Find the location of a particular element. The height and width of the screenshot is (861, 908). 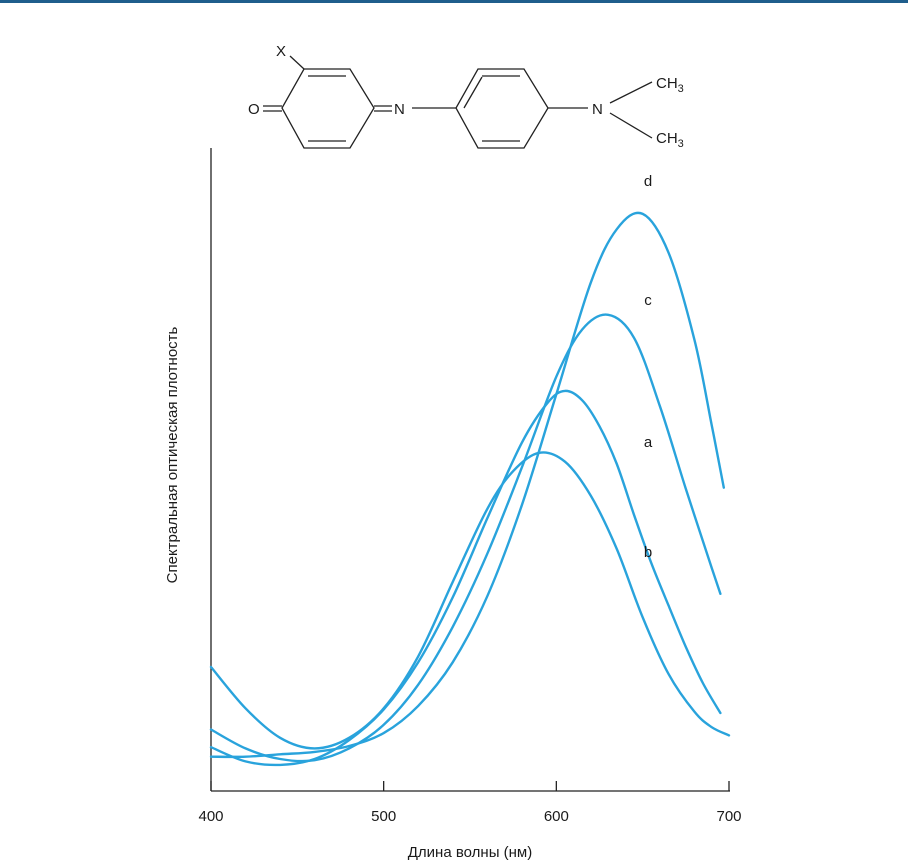

x-axis-label: Длина волны (нм) is located at coordinates (470, 852).